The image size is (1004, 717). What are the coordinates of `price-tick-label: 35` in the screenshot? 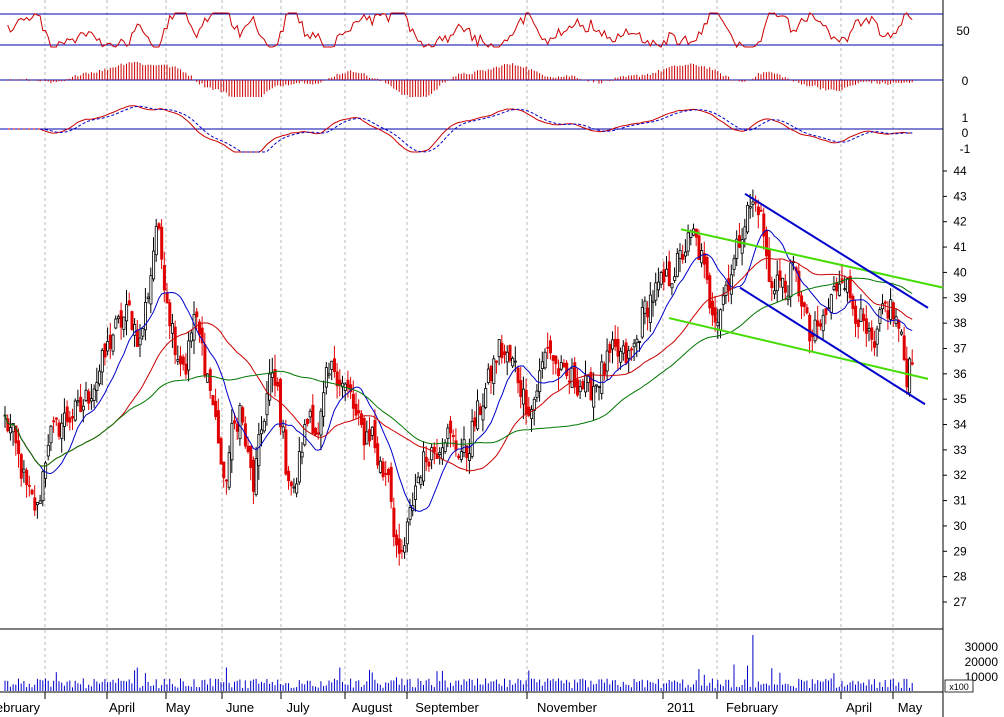 It's located at (960, 399).